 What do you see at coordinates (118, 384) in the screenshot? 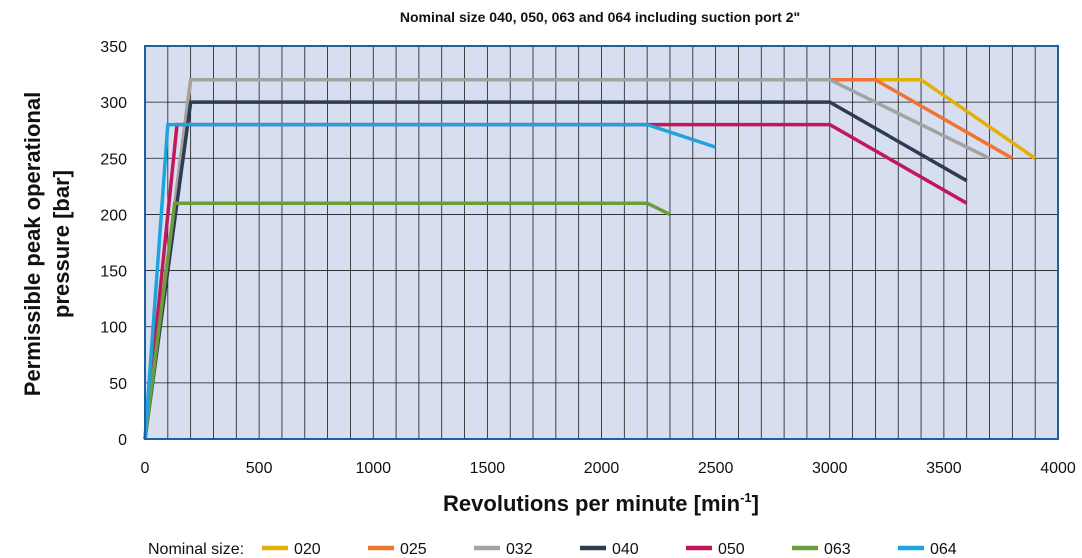
I see `y-tick-label: 50` at bounding box center [118, 384].